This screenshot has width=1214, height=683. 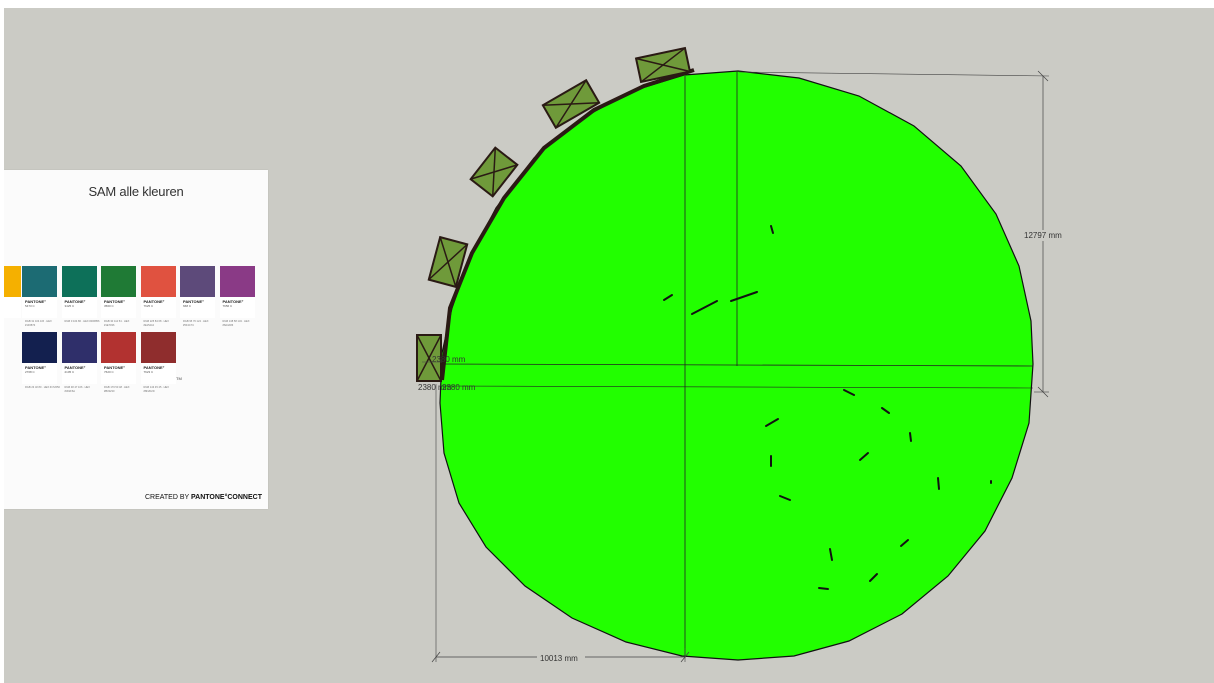 I want to click on dimension-left-mid-label-2: 2380 mm, so click(x=459, y=387).